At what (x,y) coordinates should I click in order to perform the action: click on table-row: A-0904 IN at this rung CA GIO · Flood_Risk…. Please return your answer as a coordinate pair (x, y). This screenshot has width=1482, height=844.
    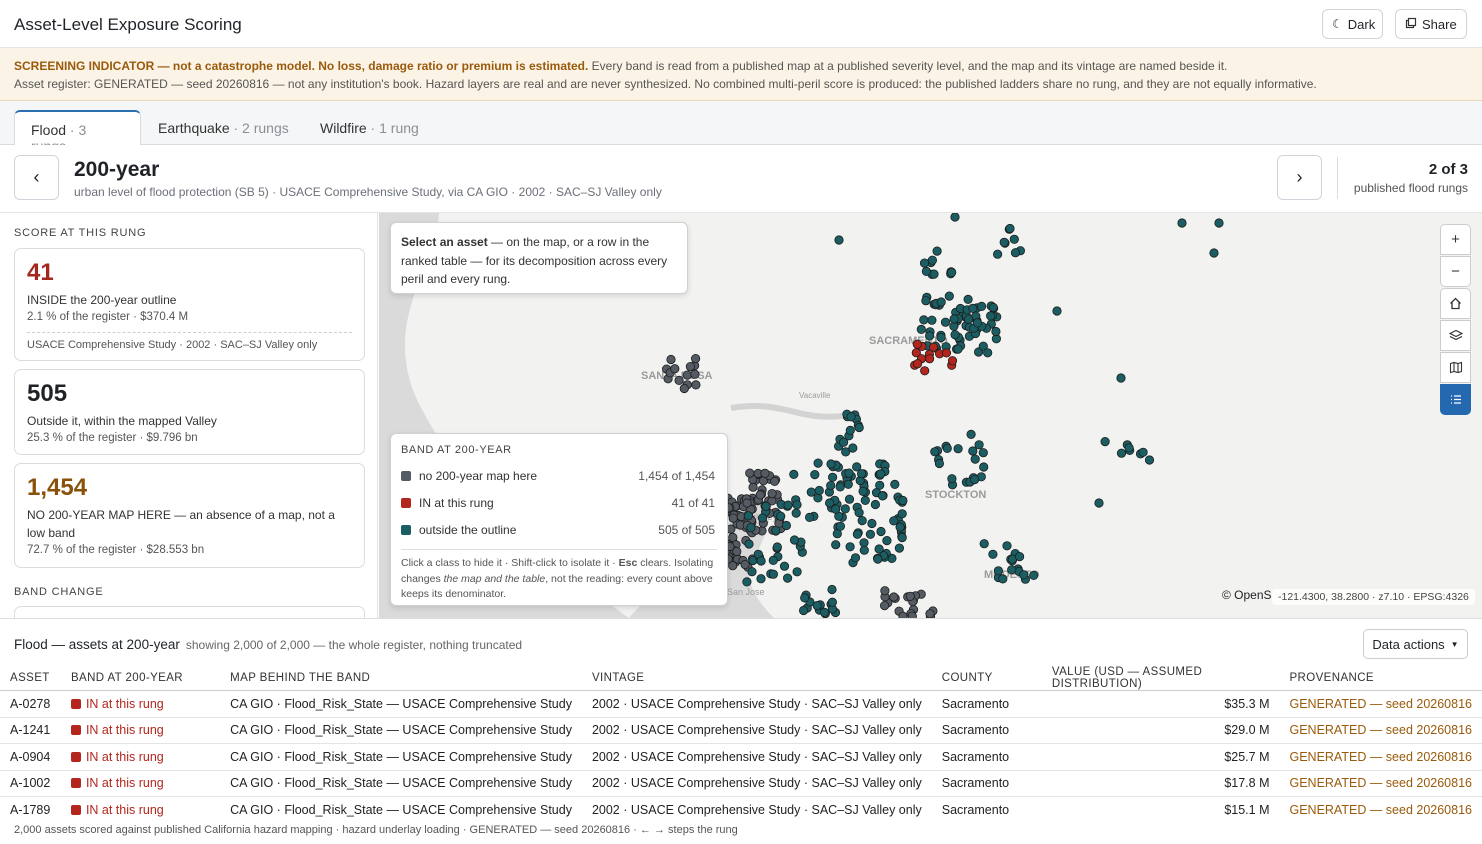
    Looking at the image, I should click on (741, 757).